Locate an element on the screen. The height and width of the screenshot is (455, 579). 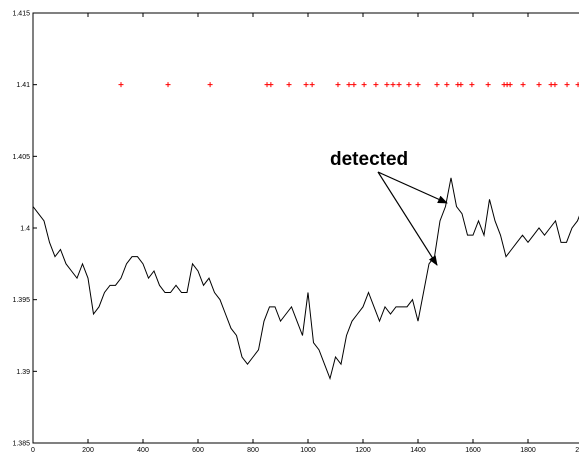
x-tick-label: 0 is located at coordinates (33, 450).